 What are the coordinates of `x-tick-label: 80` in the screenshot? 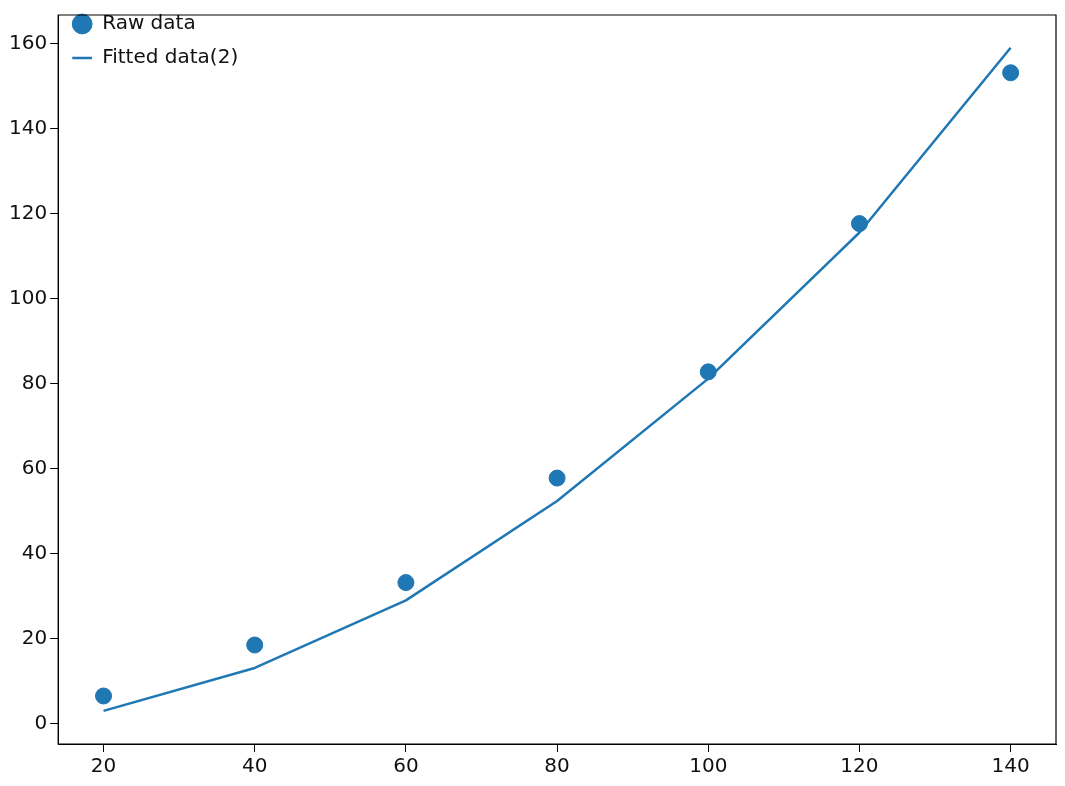 It's located at (557, 765).